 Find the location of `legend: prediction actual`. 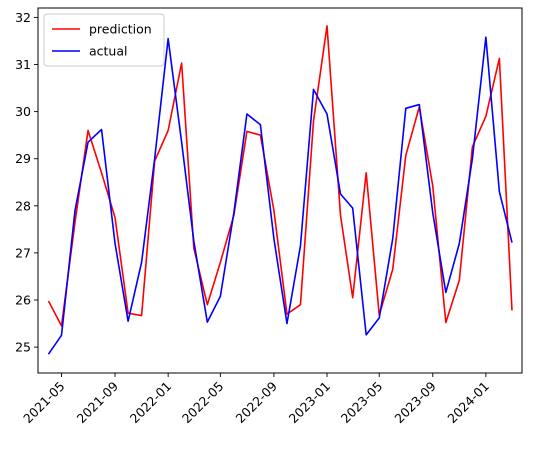

legend: prediction actual is located at coordinates (104, 40).